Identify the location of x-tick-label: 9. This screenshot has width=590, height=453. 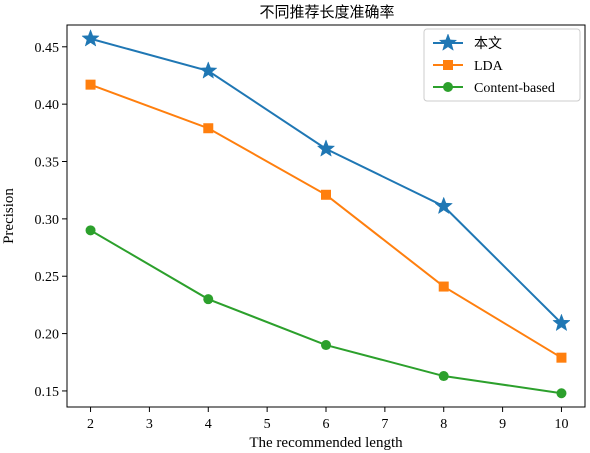
(502, 424).